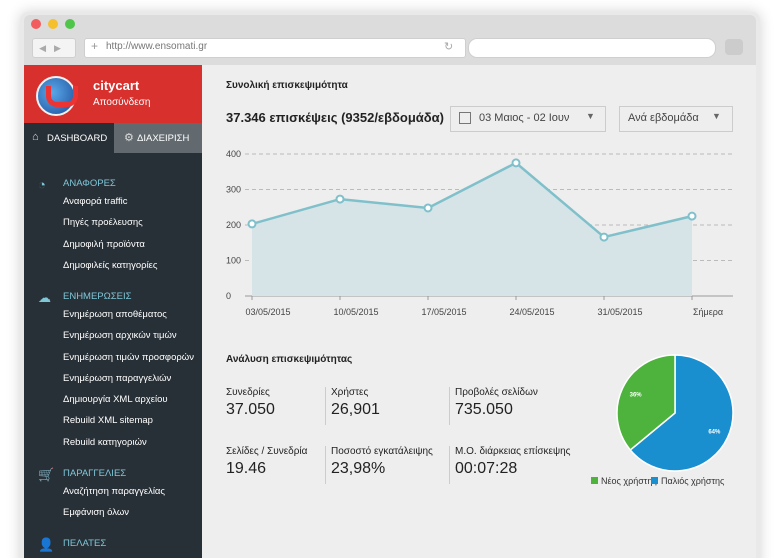 The height and width of the screenshot is (558, 781). Describe the element at coordinates (115, 400) in the screenshot. I see `nav-link: Δημιουργία XML αρχείου` at that location.